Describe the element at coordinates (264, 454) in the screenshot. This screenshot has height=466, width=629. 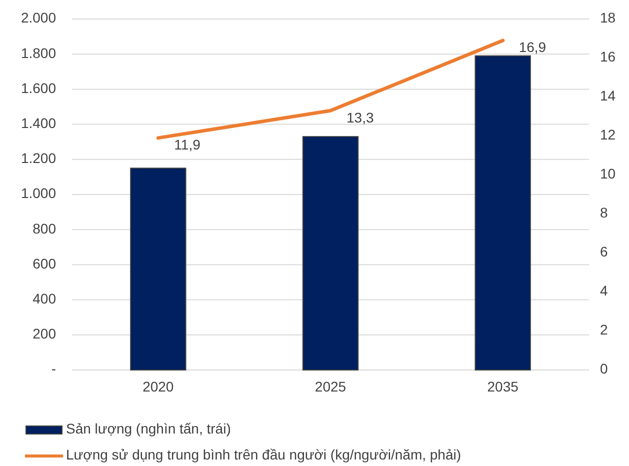
I see `legend-label: Lượng sử dụng trung bình trên đầu người (kg/người/năm, phải)` at that location.